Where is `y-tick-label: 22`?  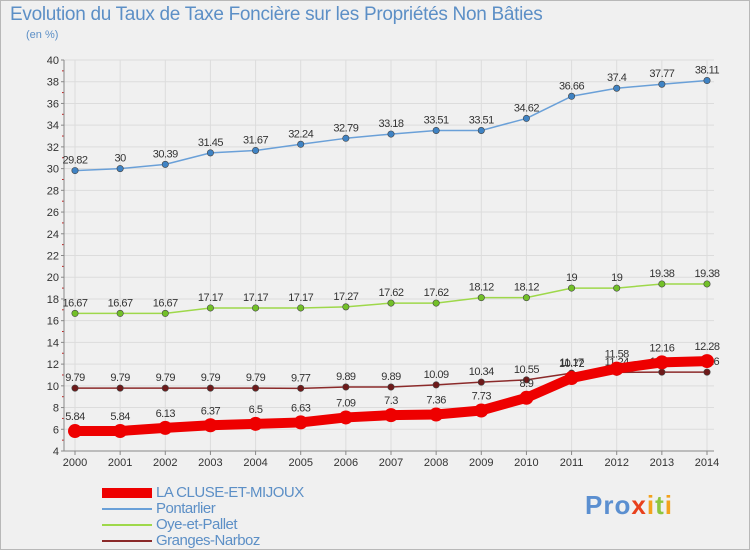
y-tick-label: 22 is located at coordinates (53, 257).